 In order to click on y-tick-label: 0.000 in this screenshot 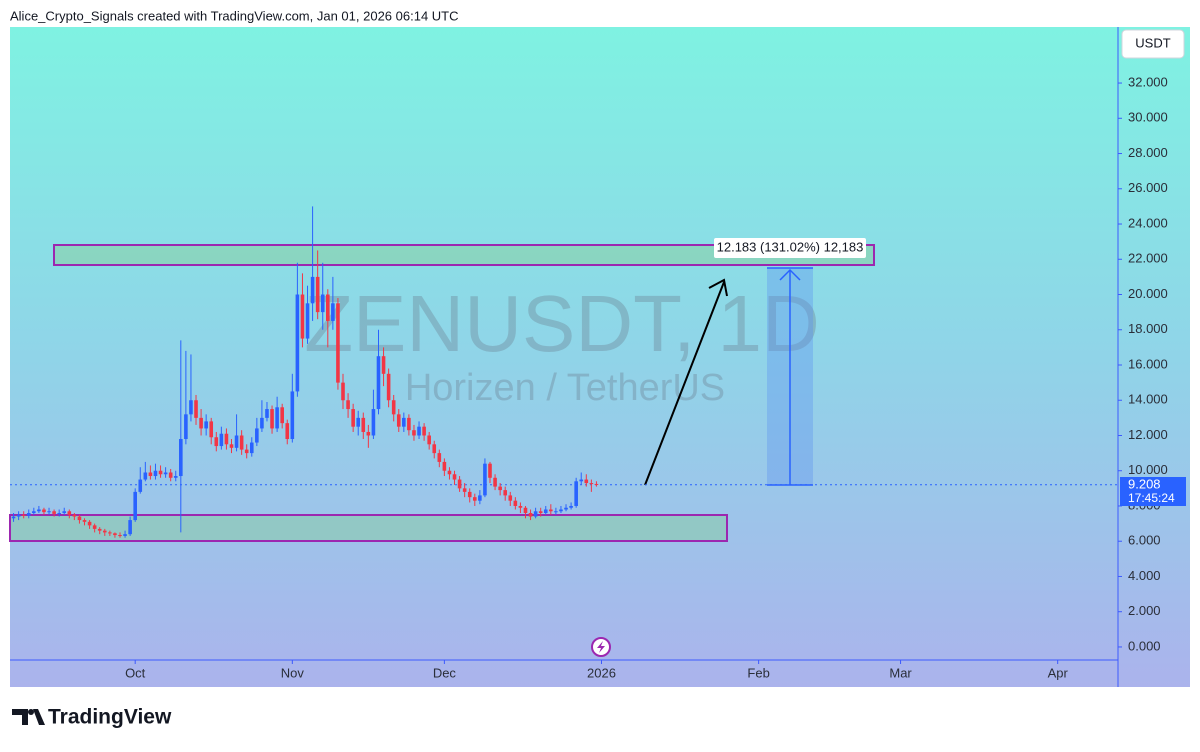, I will do `click(1144, 645)`.